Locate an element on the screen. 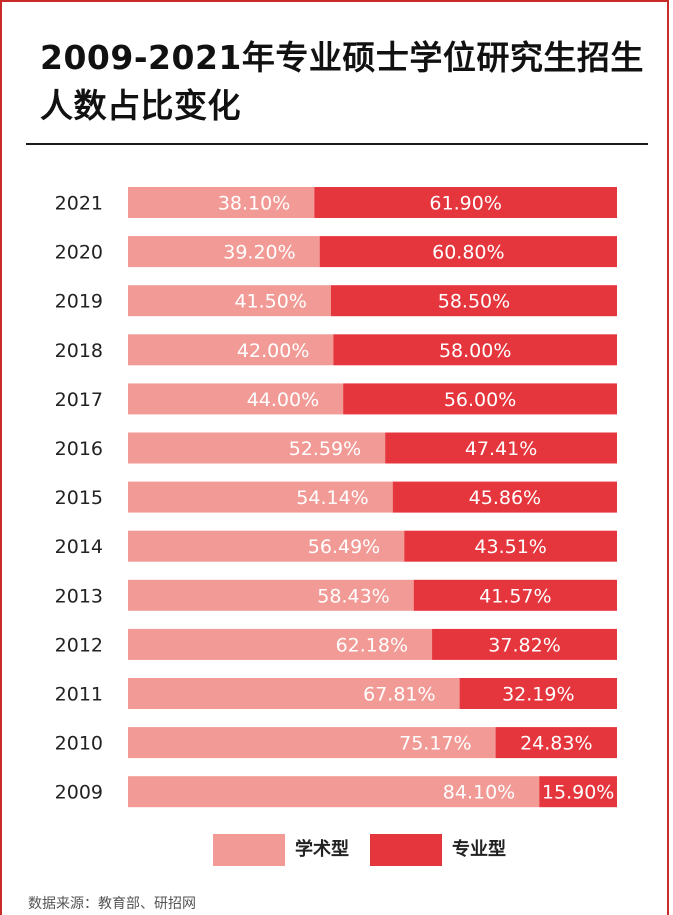 The image size is (673, 915). value-label-professional-2009: 15.90% is located at coordinates (578, 793).